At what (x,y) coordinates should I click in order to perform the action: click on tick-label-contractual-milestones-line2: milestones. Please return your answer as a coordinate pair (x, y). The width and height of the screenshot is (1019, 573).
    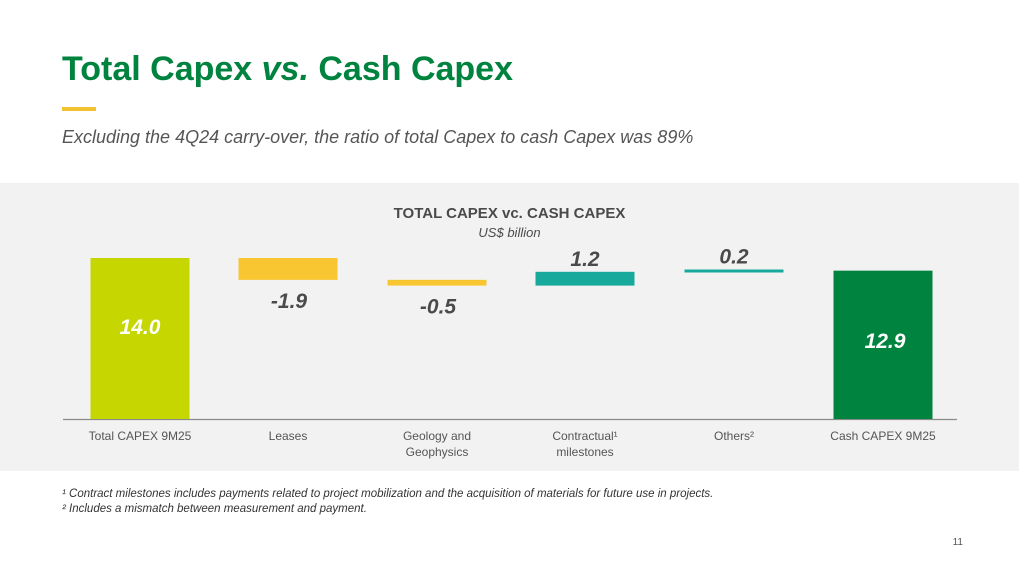
    Looking at the image, I should click on (584, 452).